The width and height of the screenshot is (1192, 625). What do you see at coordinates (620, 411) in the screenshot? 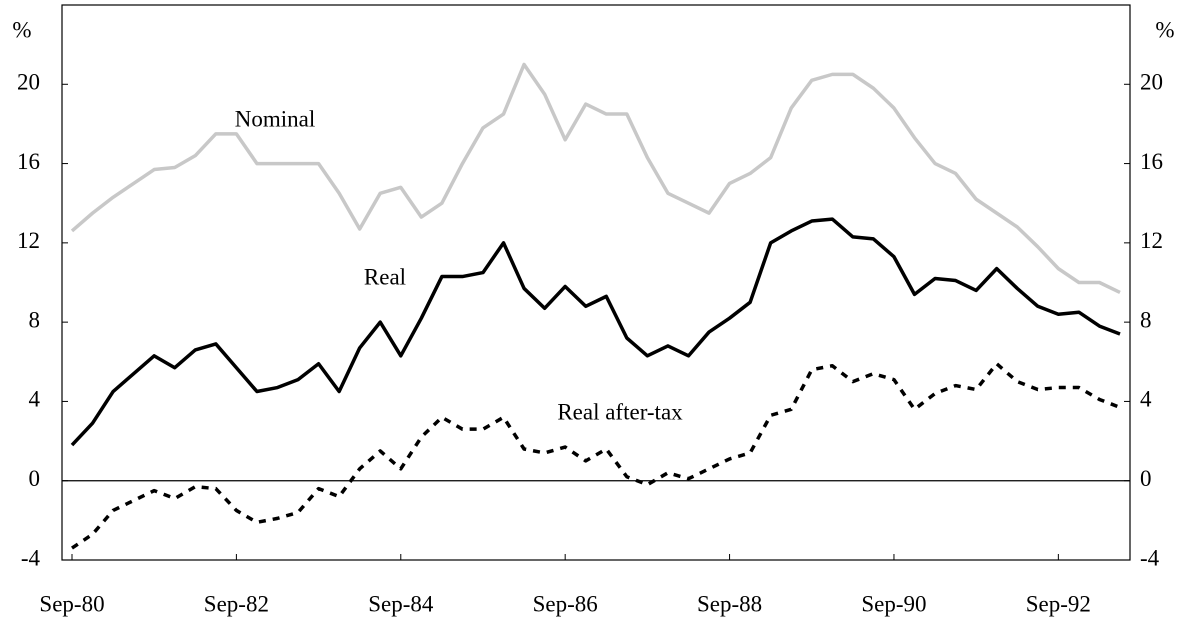
I see `annotation: Real after-tax` at bounding box center [620, 411].